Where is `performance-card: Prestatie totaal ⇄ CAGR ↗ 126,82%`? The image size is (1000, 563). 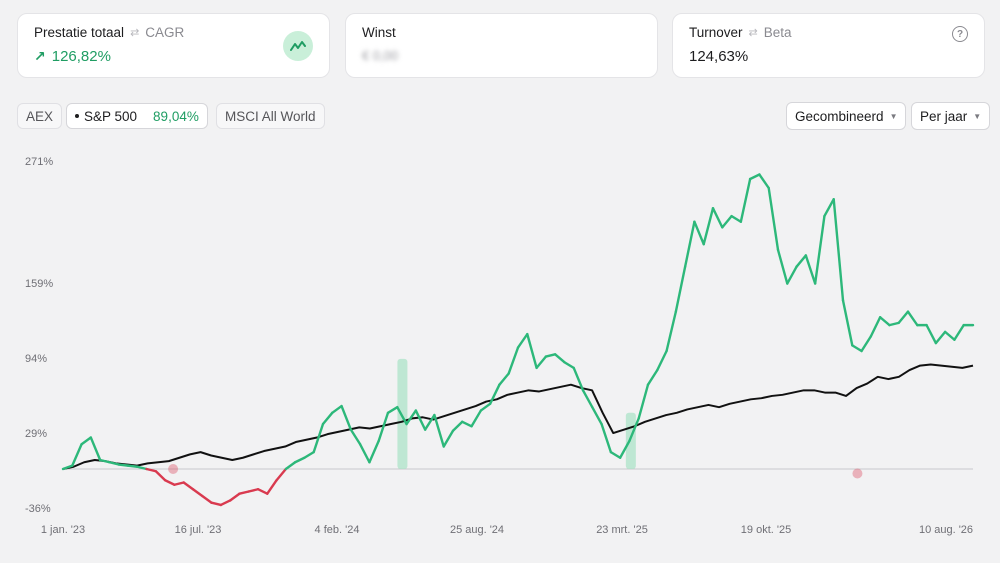 performance-card: Prestatie totaal ⇄ CAGR ↗ 126,82% is located at coordinates (173, 45).